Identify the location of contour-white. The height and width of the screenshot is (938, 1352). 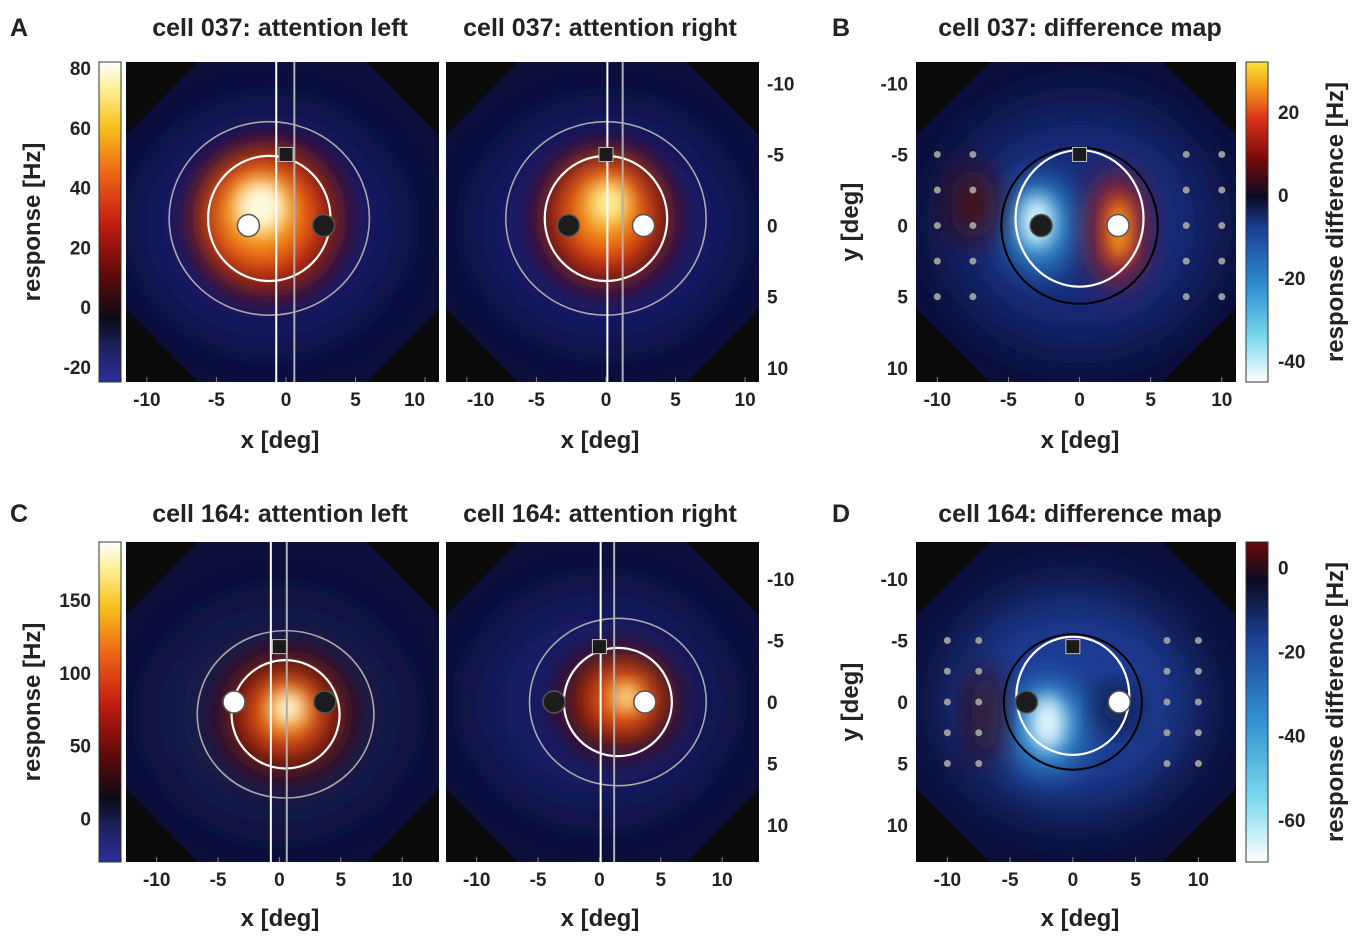
(1073, 696).